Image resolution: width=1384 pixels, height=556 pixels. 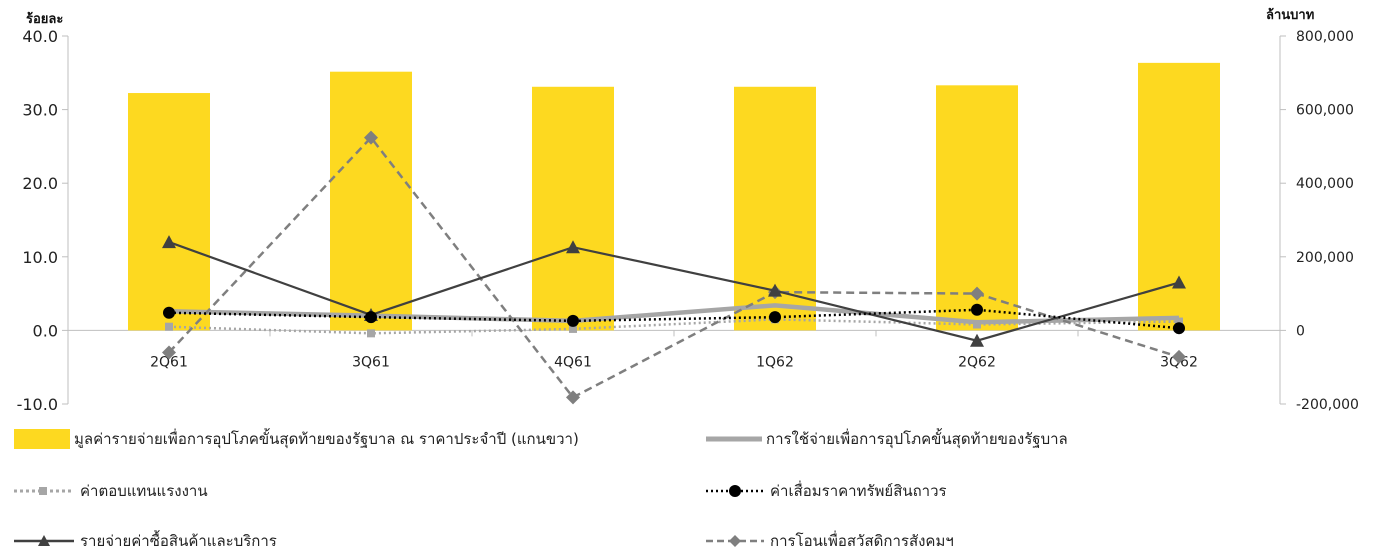 I want to click on legend-thick-line-swatch, so click(x=734, y=439).